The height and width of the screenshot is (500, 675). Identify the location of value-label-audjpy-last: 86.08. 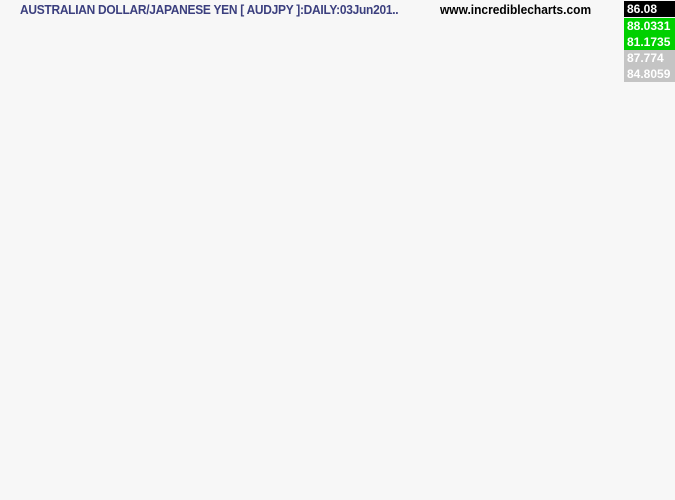
(649, 9).